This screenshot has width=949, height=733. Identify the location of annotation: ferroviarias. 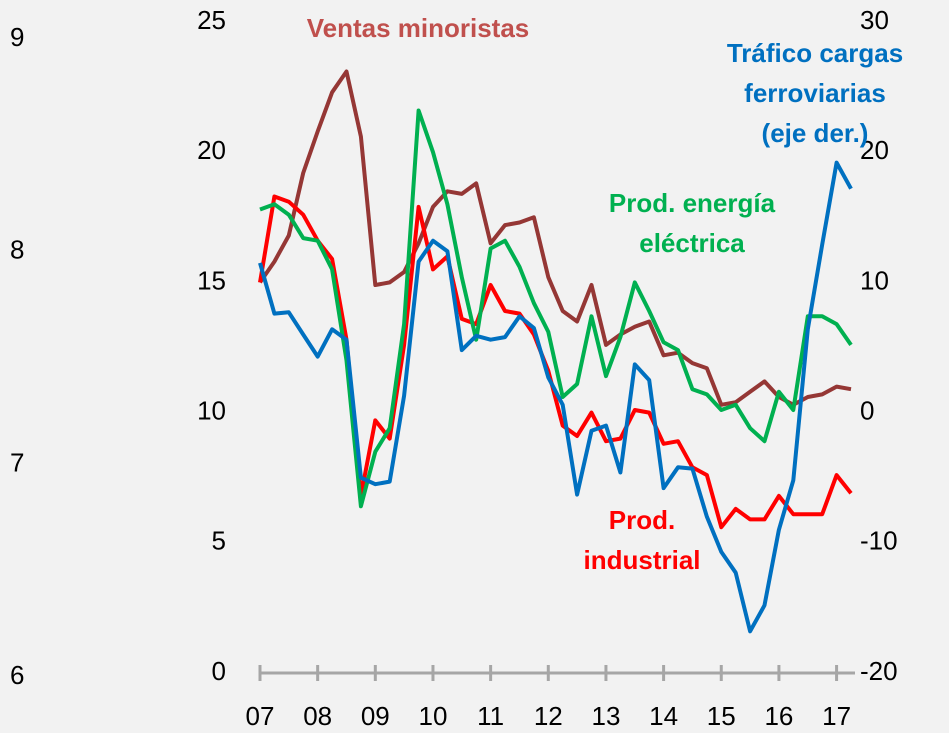
(815, 93).